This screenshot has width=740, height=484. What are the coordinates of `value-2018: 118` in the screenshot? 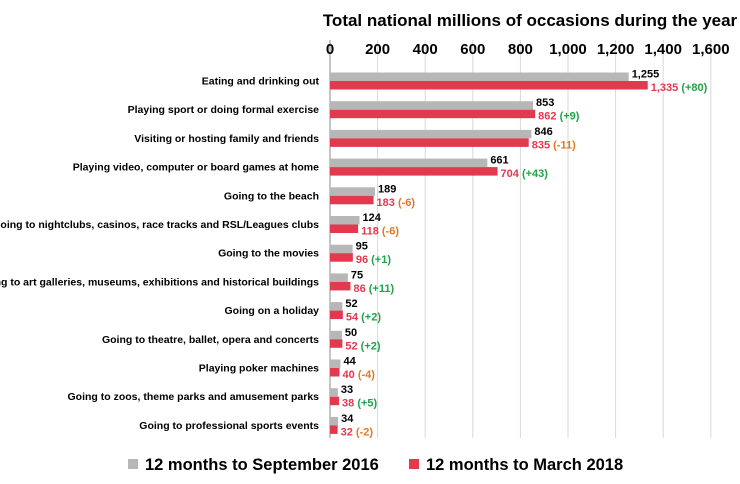 It's located at (371, 232).